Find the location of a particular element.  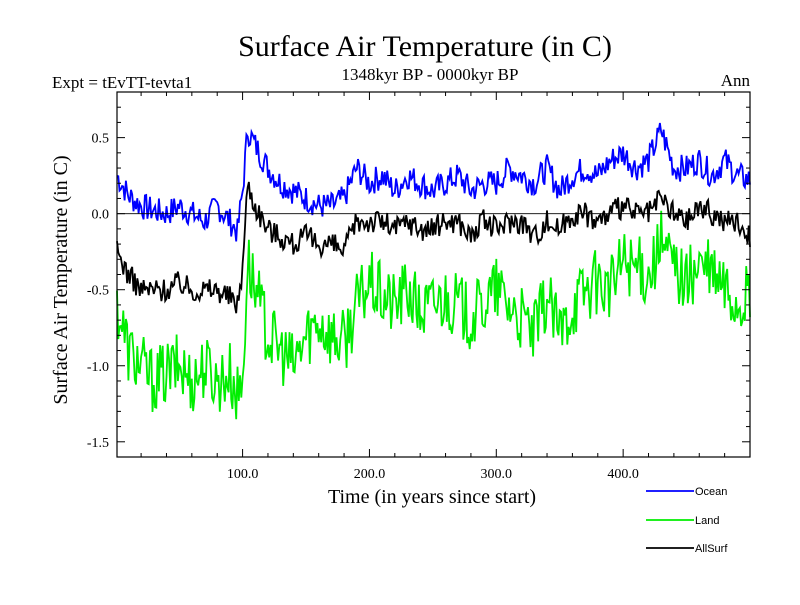

experiment-label: Expt = tEvTT-tevta1 is located at coordinates (122, 82).